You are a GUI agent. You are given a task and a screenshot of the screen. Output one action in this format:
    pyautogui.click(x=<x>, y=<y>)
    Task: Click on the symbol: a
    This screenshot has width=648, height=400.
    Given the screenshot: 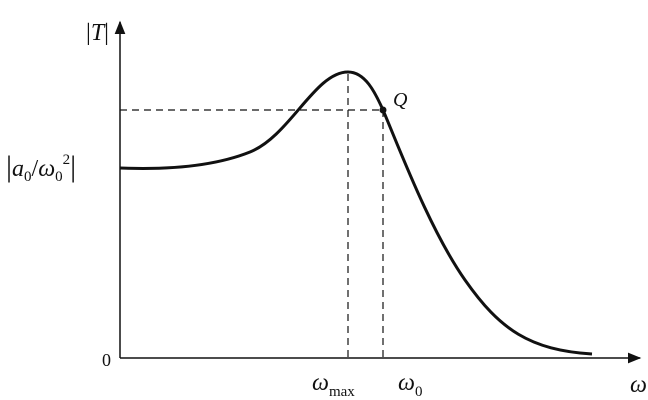 What is the action you would take?
    pyautogui.click(x=18, y=169)
    